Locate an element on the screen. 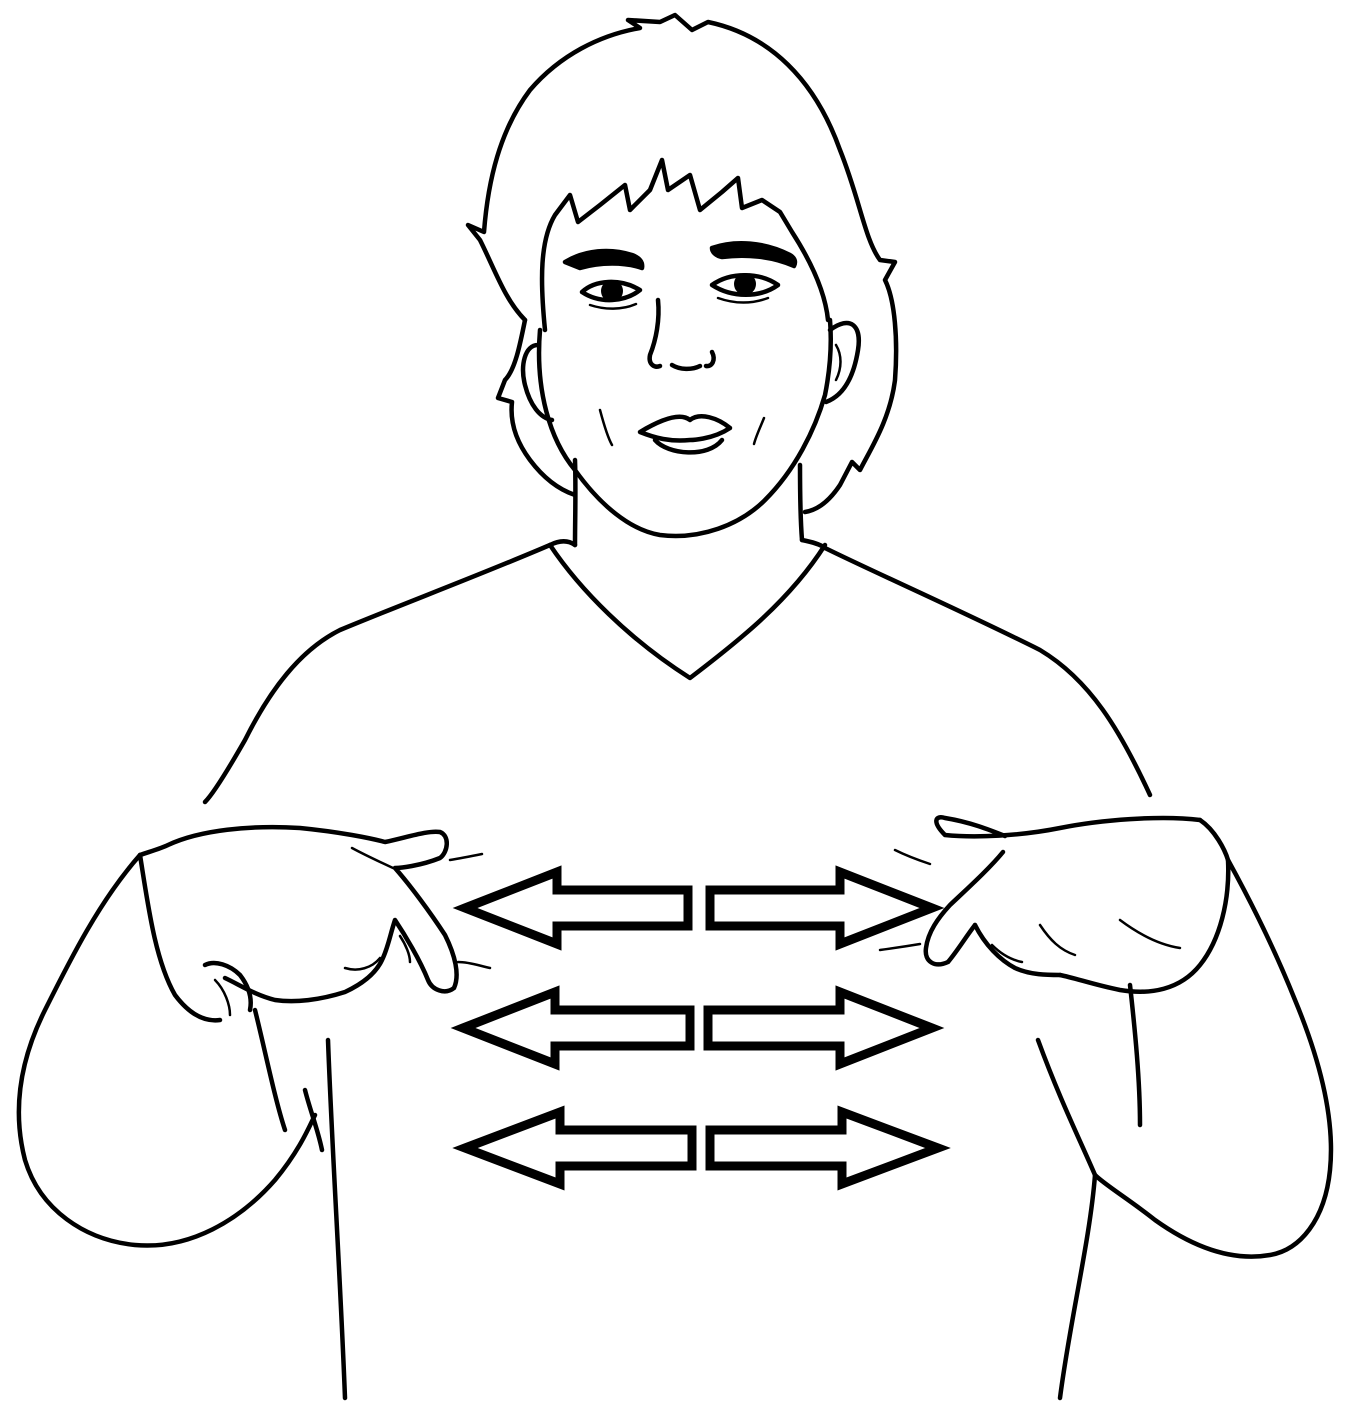 This screenshot has width=1358, height=1415. right-hand is located at coordinates (1054, 904).